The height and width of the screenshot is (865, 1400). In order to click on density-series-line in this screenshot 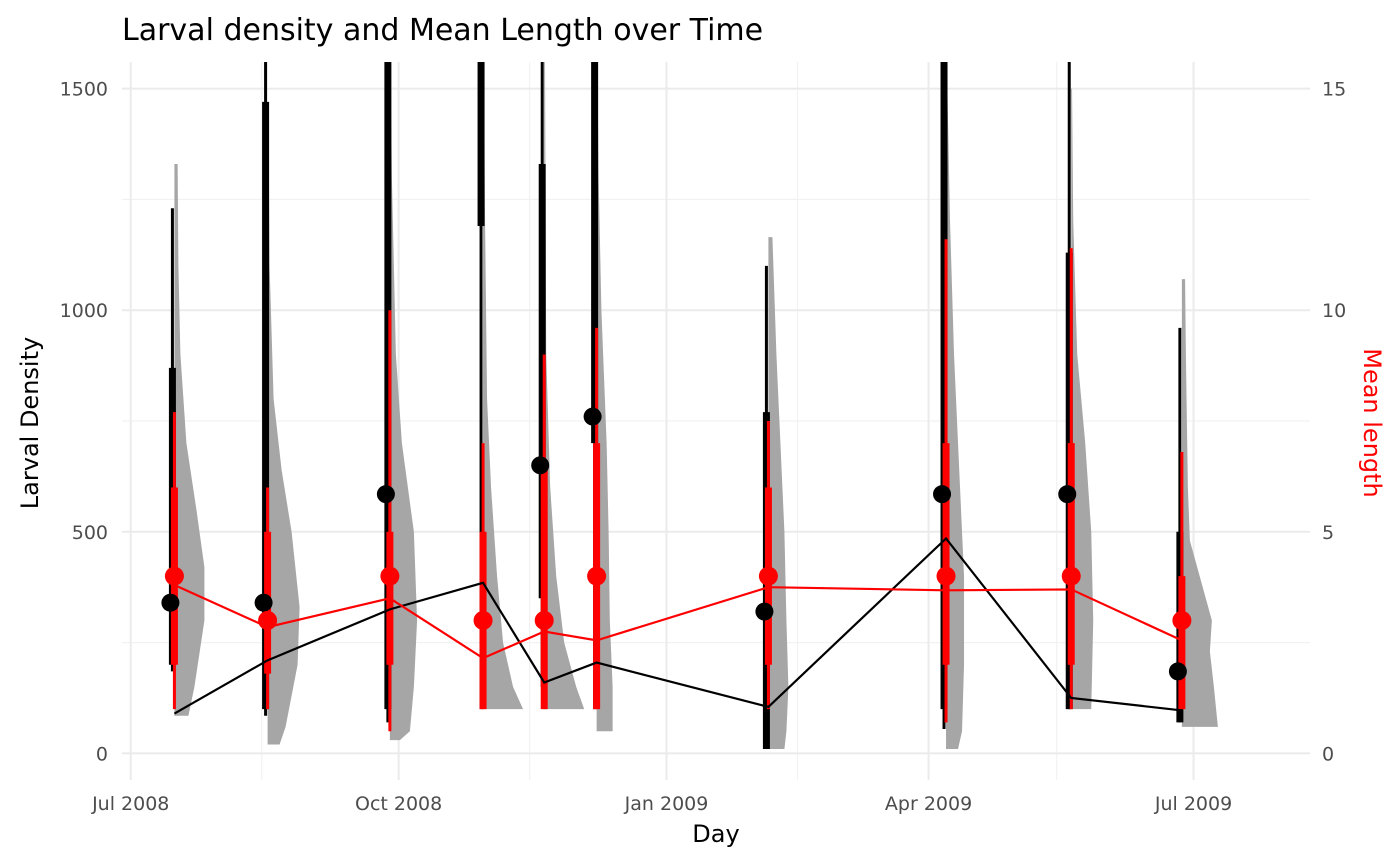, I will do `click(678, 625)`.